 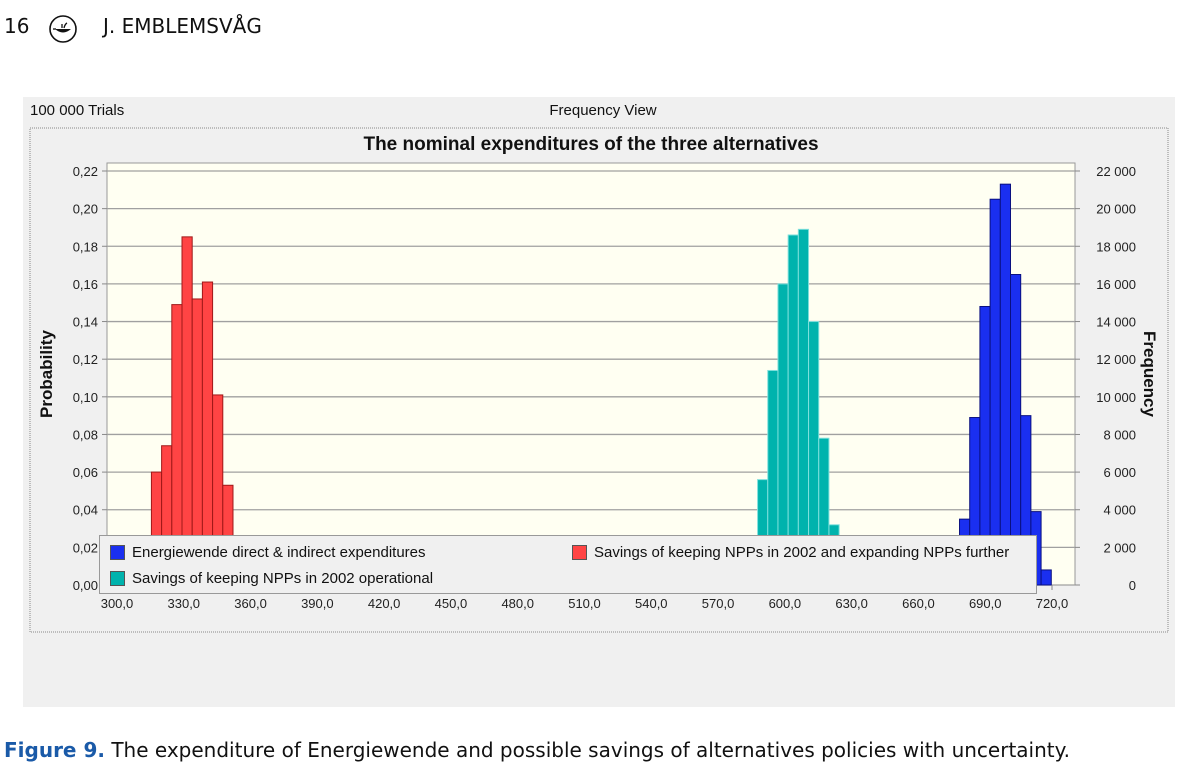 I want to click on y-right-tick-label: 0, so click(x=1132, y=585).